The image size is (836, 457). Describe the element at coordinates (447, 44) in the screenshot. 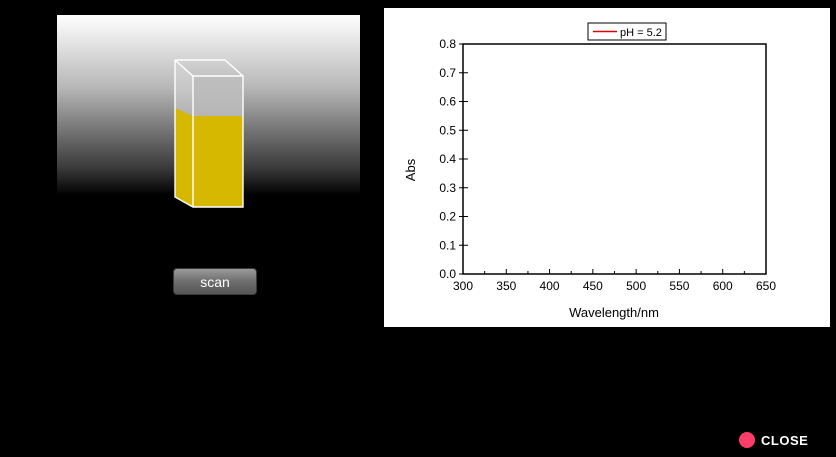

I see `y-tick-label: 0.8` at that location.